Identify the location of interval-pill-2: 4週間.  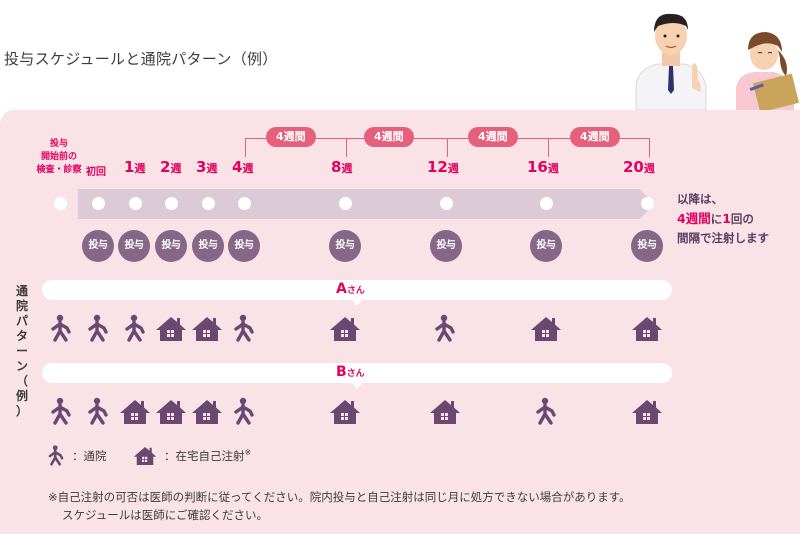
(389, 137).